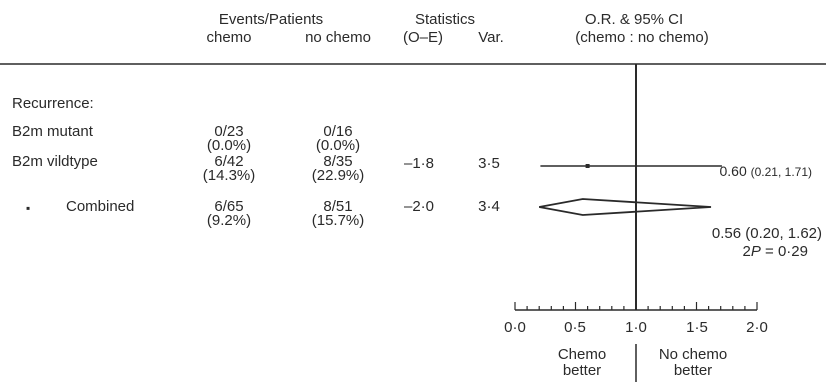 The width and height of the screenshot is (826, 382). I want to click on section-label-recurrence: Recurrence:, so click(53, 103).